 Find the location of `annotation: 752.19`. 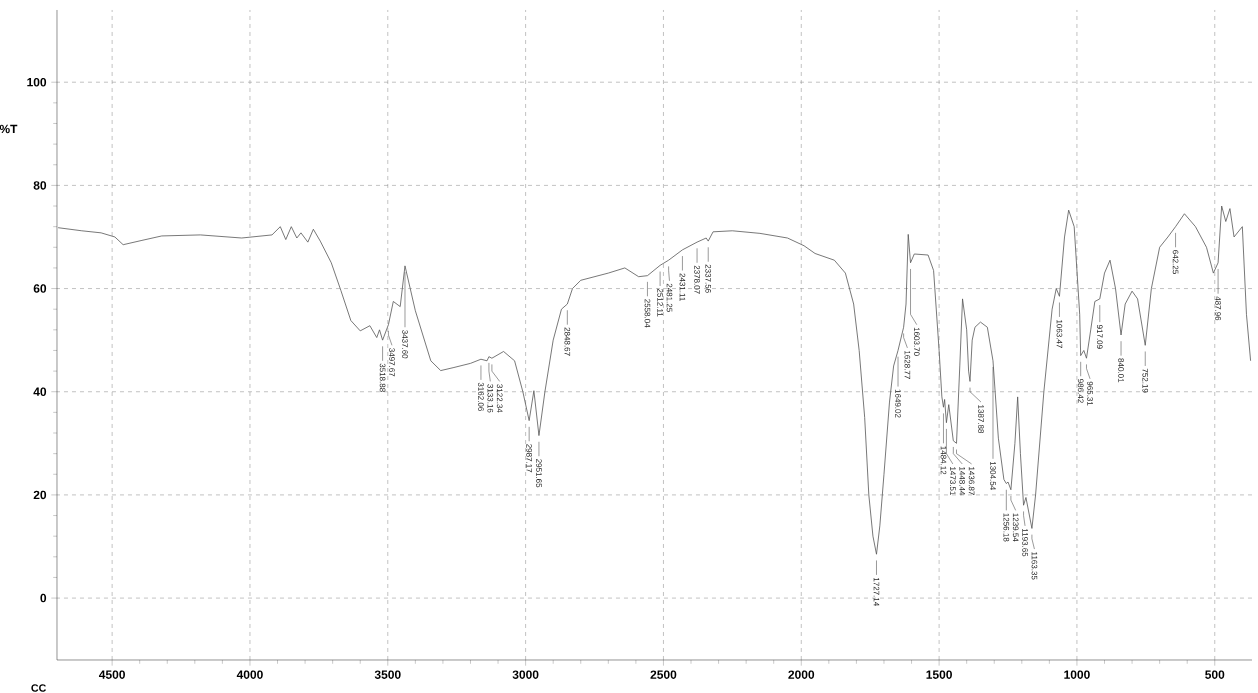

annotation: 752.19 is located at coordinates (1145, 380).